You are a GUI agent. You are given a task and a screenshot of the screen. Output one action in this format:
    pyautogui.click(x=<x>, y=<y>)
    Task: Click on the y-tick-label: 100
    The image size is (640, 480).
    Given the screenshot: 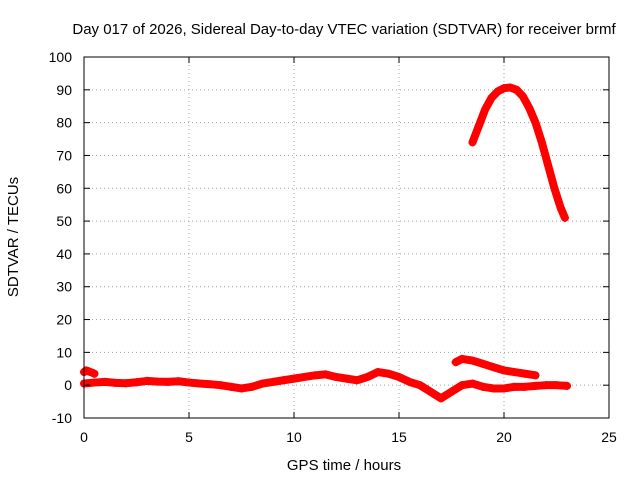 What is the action you would take?
    pyautogui.click(x=61, y=57)
    